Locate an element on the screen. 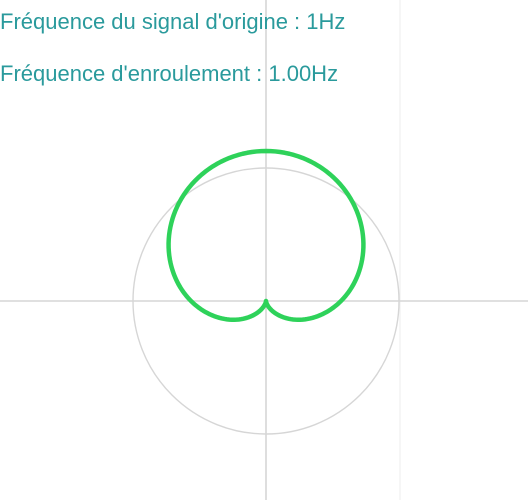 This screenshot has width=528, height=500. wound-signal-curve is located at coordinates (266, 235).